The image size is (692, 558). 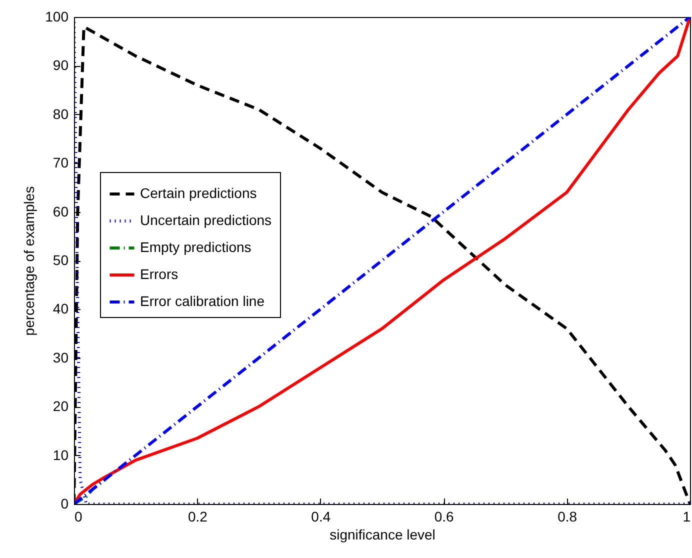 I want to click on y-tick-label: 30, so click(x=60, y=357).